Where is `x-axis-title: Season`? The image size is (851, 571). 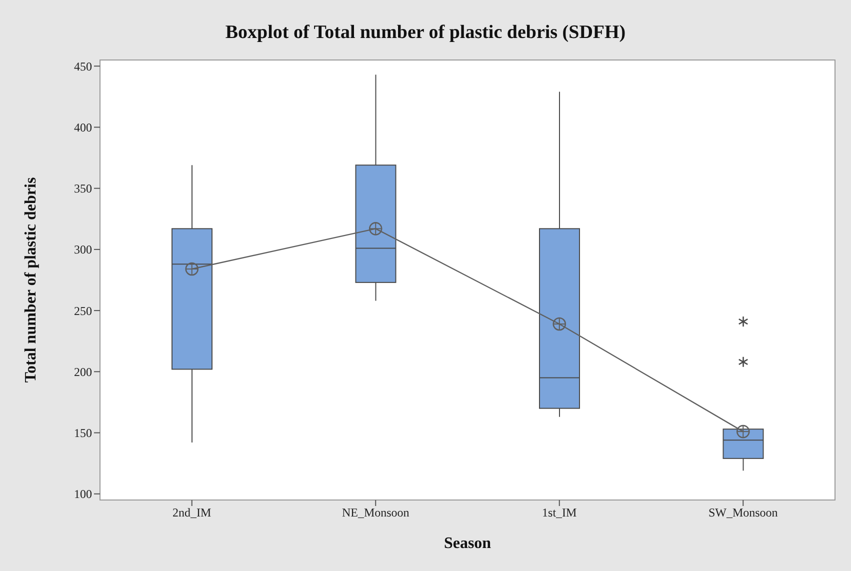
x-axis-title: Season is located at coordinates (468, 543).